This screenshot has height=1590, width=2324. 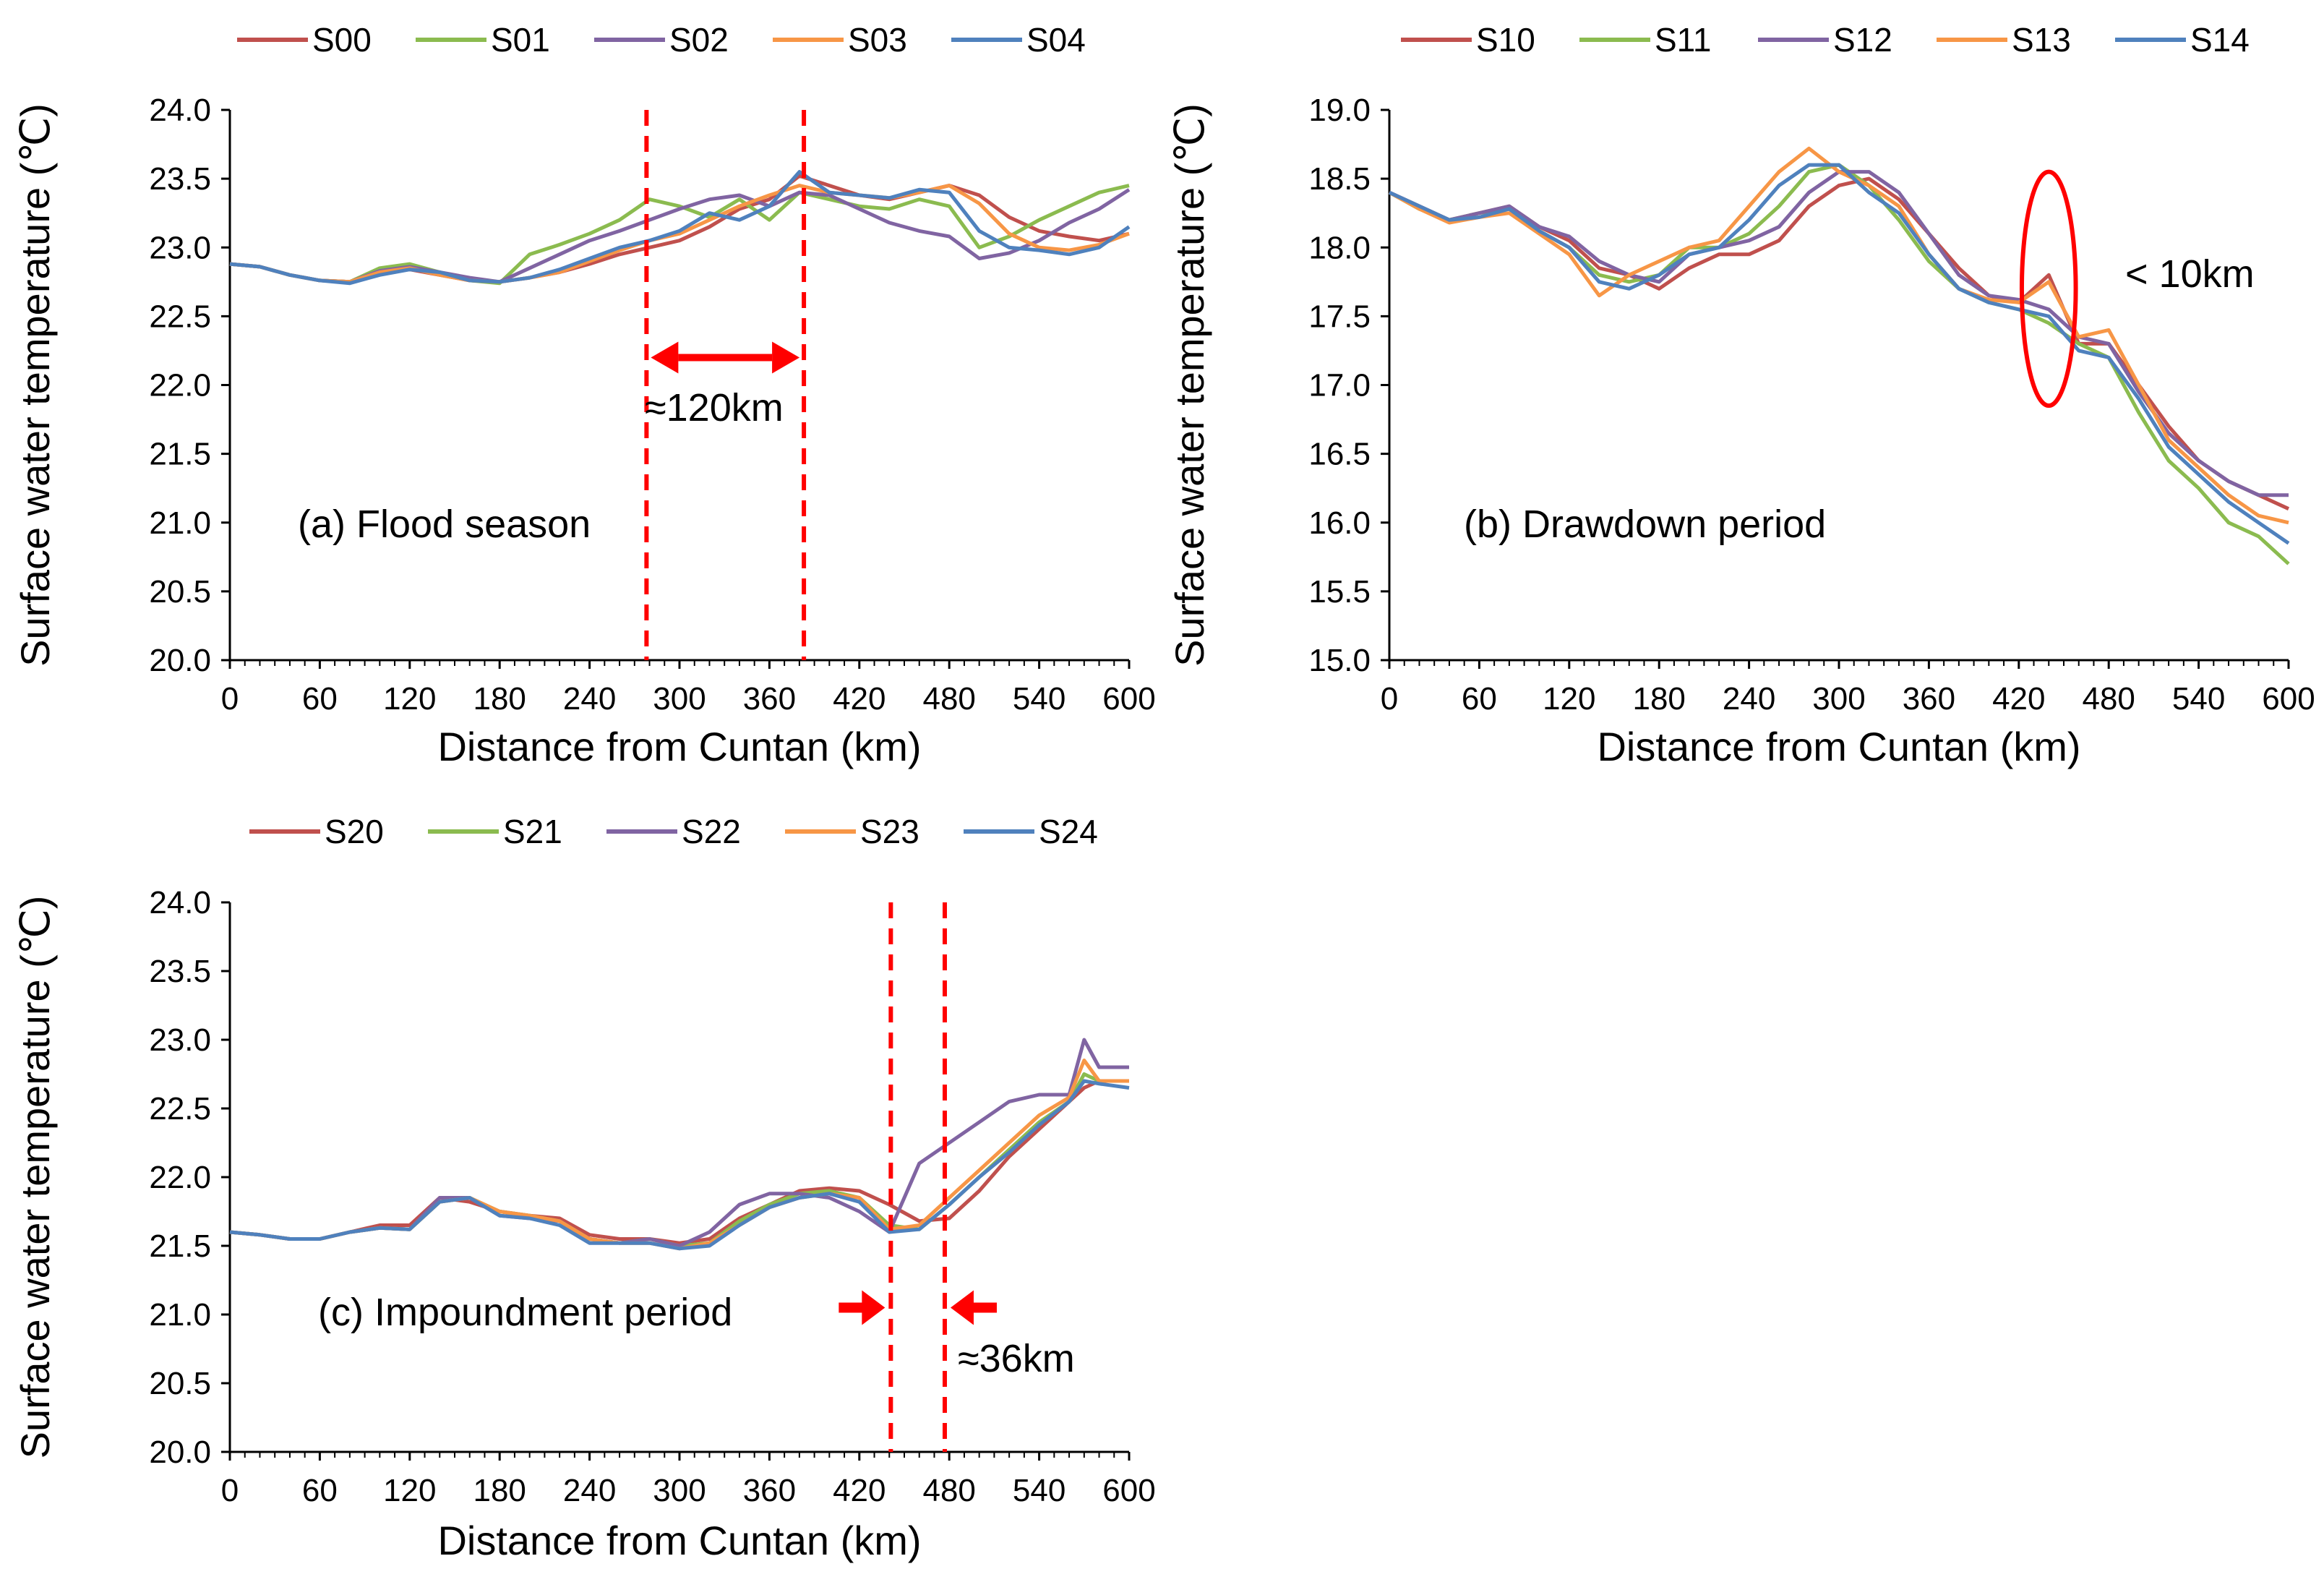 I want to click on annotation-distance-label: < 10km, so click(x=2190, y=274).